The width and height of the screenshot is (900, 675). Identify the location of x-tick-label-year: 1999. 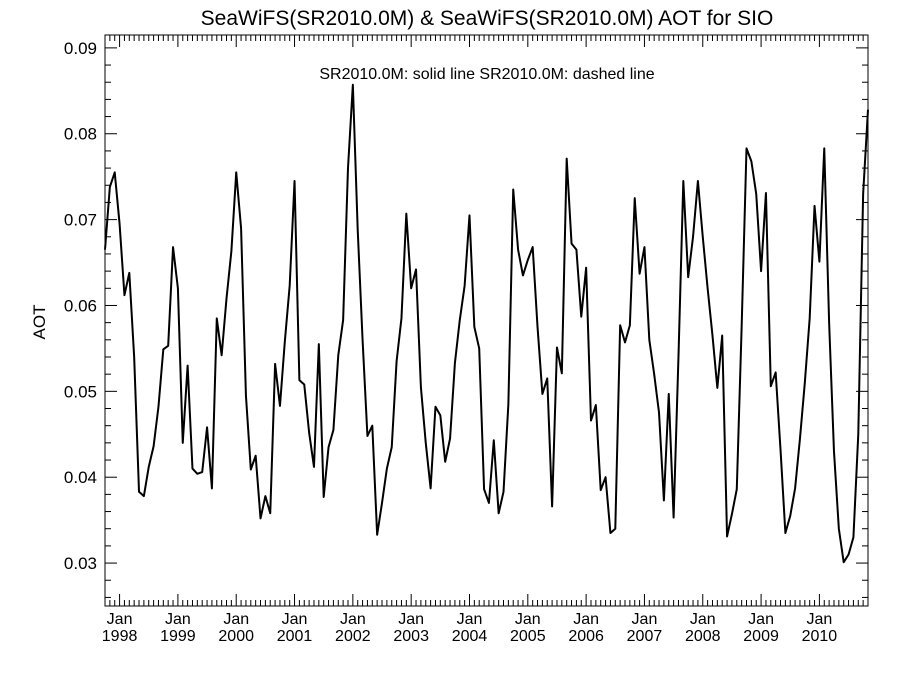
(178, 636).